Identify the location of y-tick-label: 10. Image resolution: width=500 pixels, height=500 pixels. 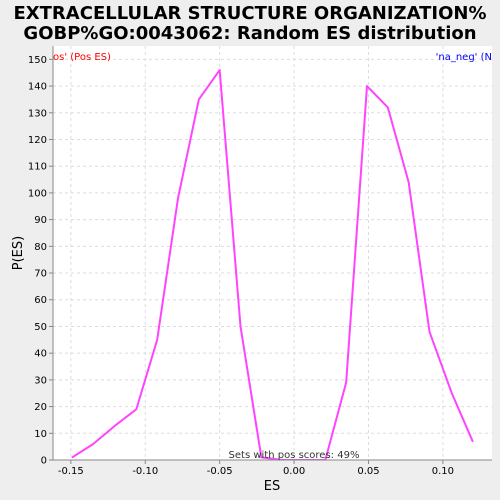
(40, 434).